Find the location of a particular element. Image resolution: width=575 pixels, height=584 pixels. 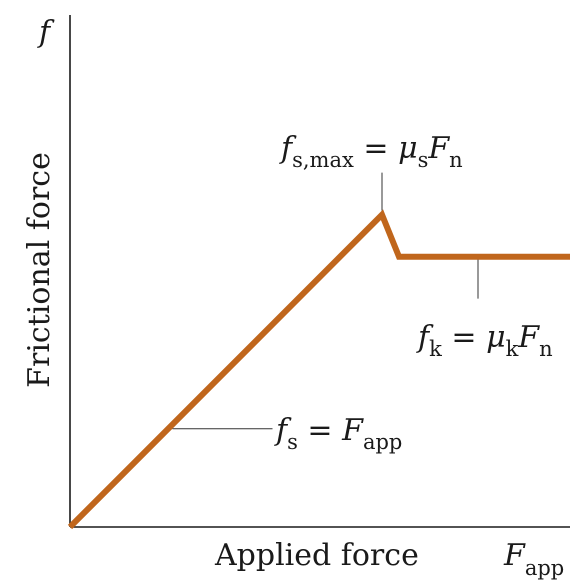

x-axis-label: Applied force is located at coordinates (316, 555).